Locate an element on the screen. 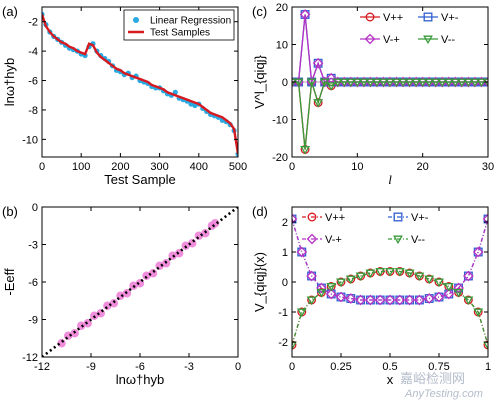 The height and width of the screenshot is (403, 500). x-tick-label: 20 is located at coordinates (423, 167).